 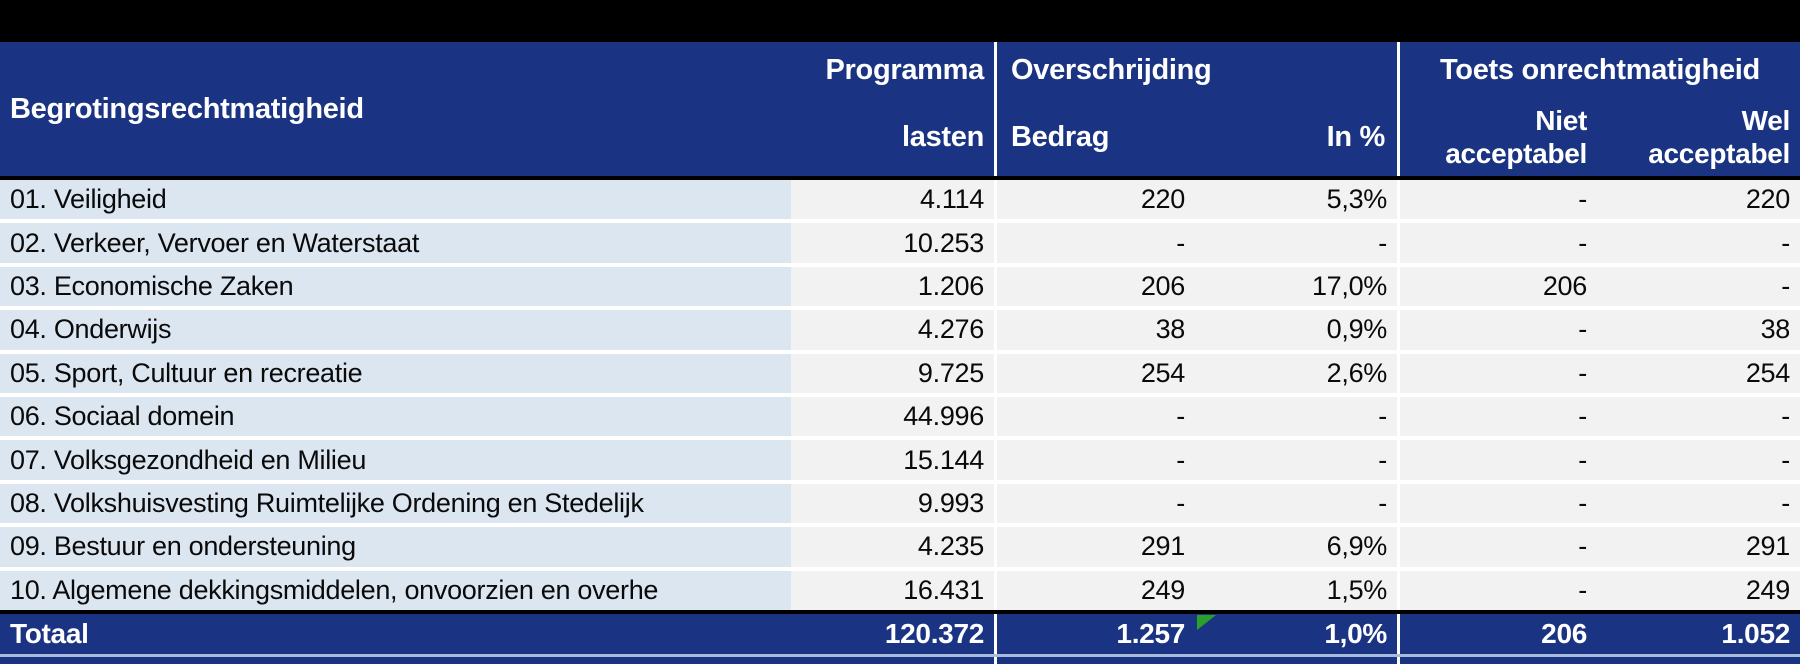 I want to click on cell-wel-acceptabel: 291, so click(x=1698, y=547).